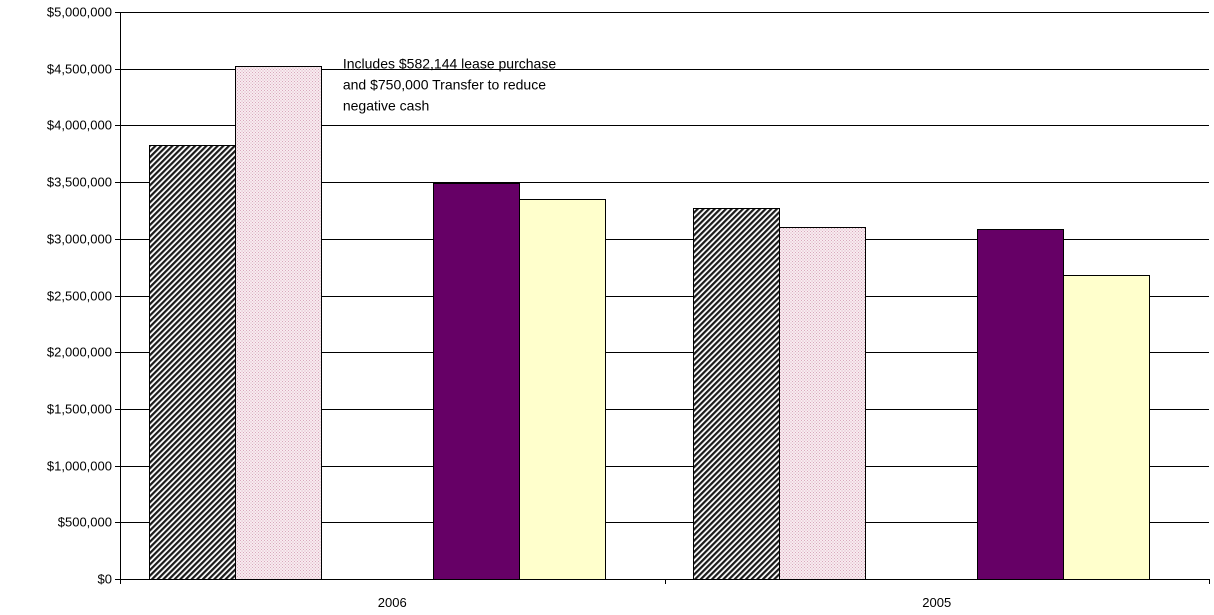 This screenshot has width=1214, height=615. Describe the element at coordinates (79, 409) in the screenshot. I see `y-tick-label: $1,500,000` at that location.